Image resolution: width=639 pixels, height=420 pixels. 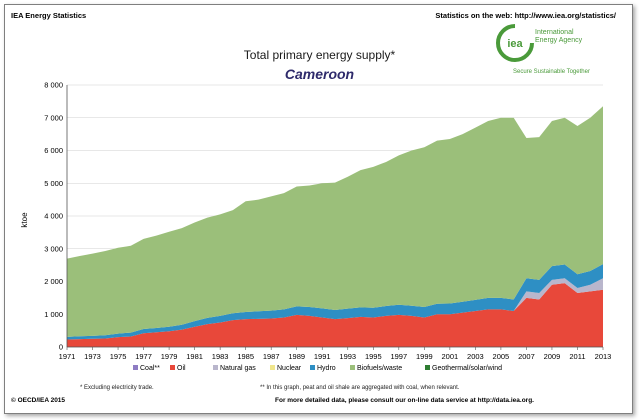 What do you see at coordinates (181, 368) in the screenshot?
I see `legend-label-oil: Oil` at bounding box center [181, 368].